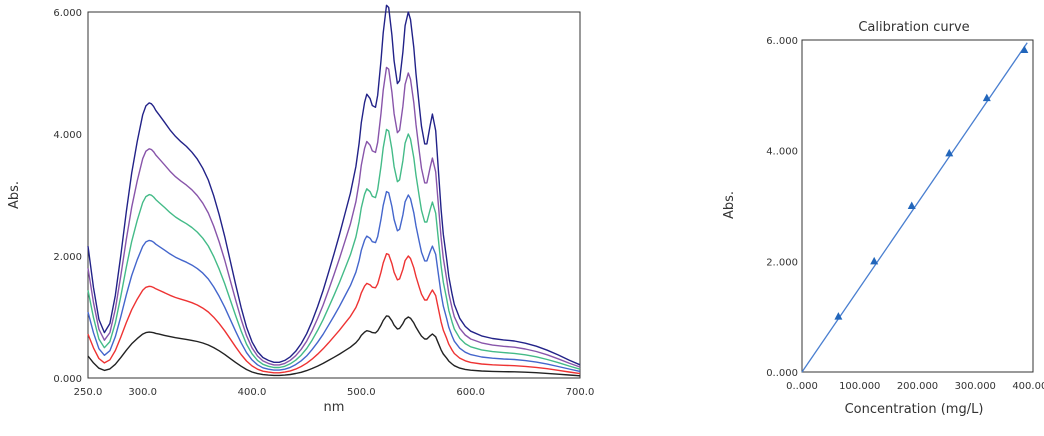 This screenshot has width=1044, height=436. Describe the element at coordinates (782, 262) in the screenshot. I see `calibration-y-tick-label: 2..000` at that location.